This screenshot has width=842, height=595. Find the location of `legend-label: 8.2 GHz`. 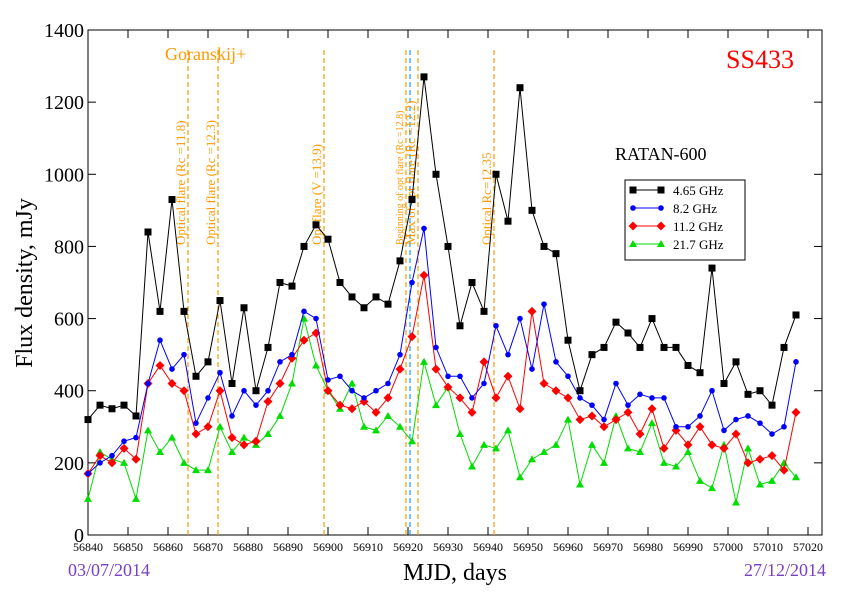

legend-label: 8.2 GHz is located at coordinates (695, 208).